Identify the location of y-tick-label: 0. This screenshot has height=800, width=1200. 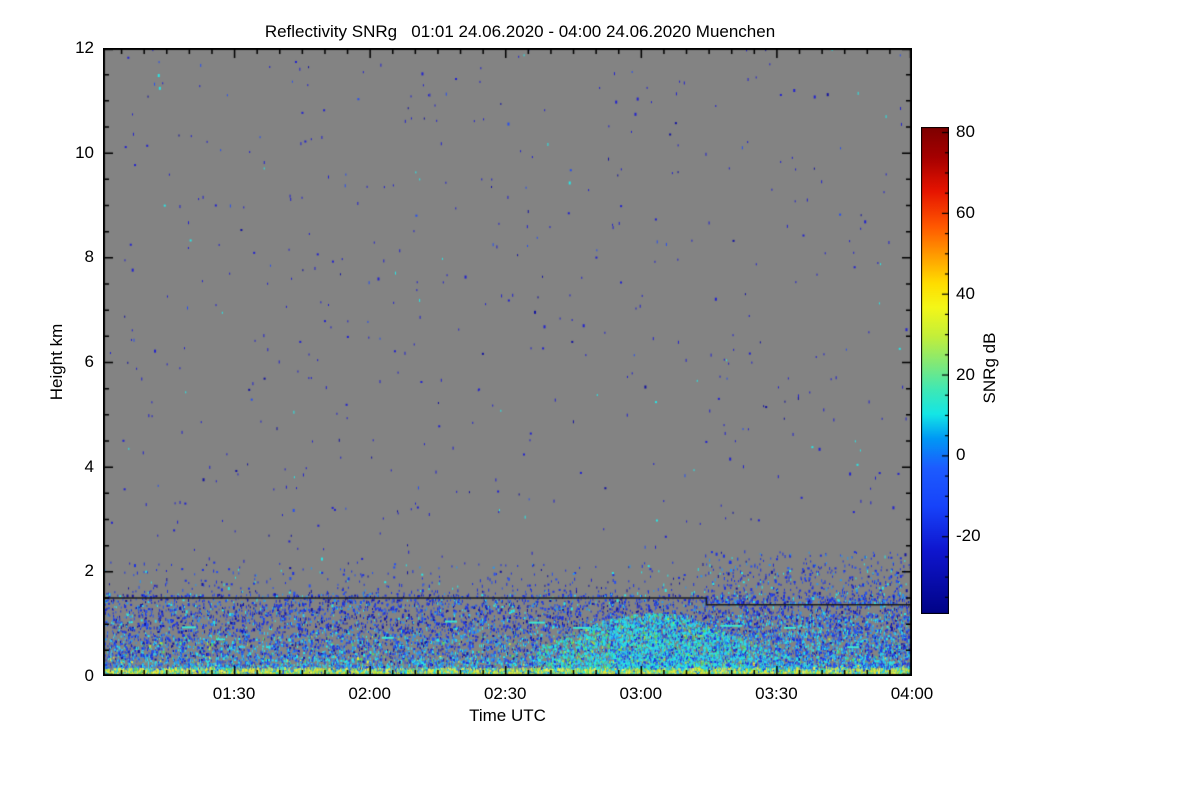
(89, 675).